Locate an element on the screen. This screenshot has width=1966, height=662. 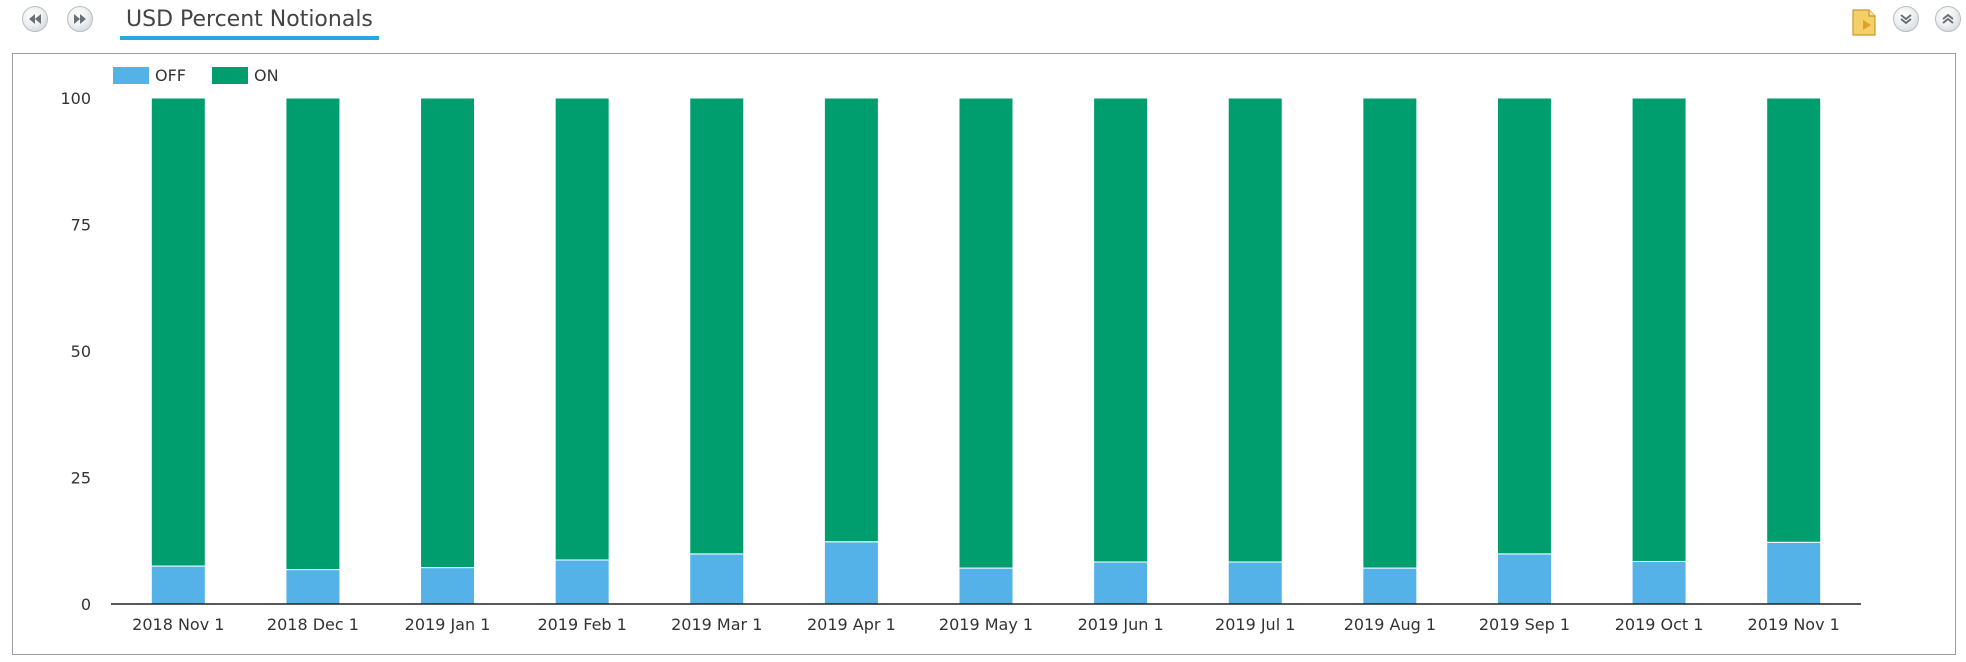
fast-forward-button is located at coordinates (80, 19).